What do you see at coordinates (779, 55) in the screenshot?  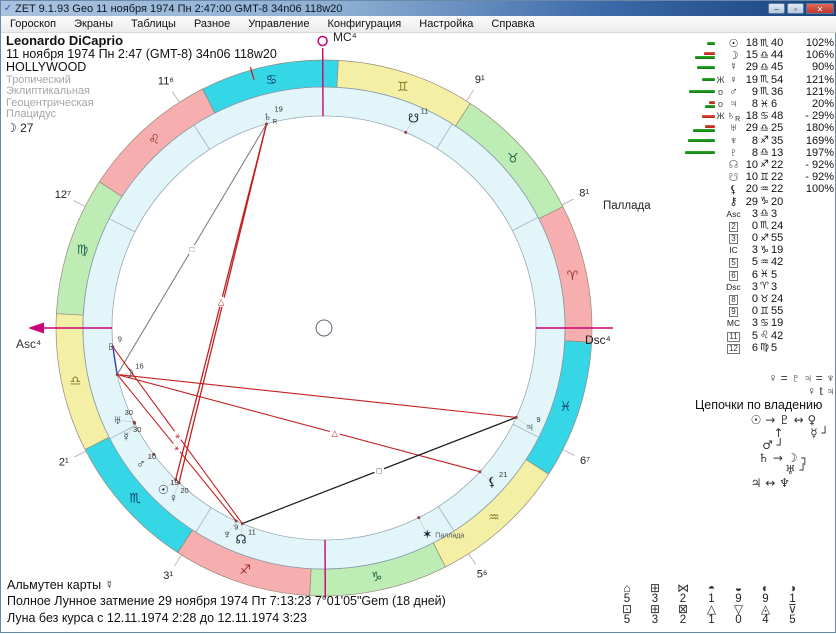 I see `position-value: 44` at bounding box center [779, 55].